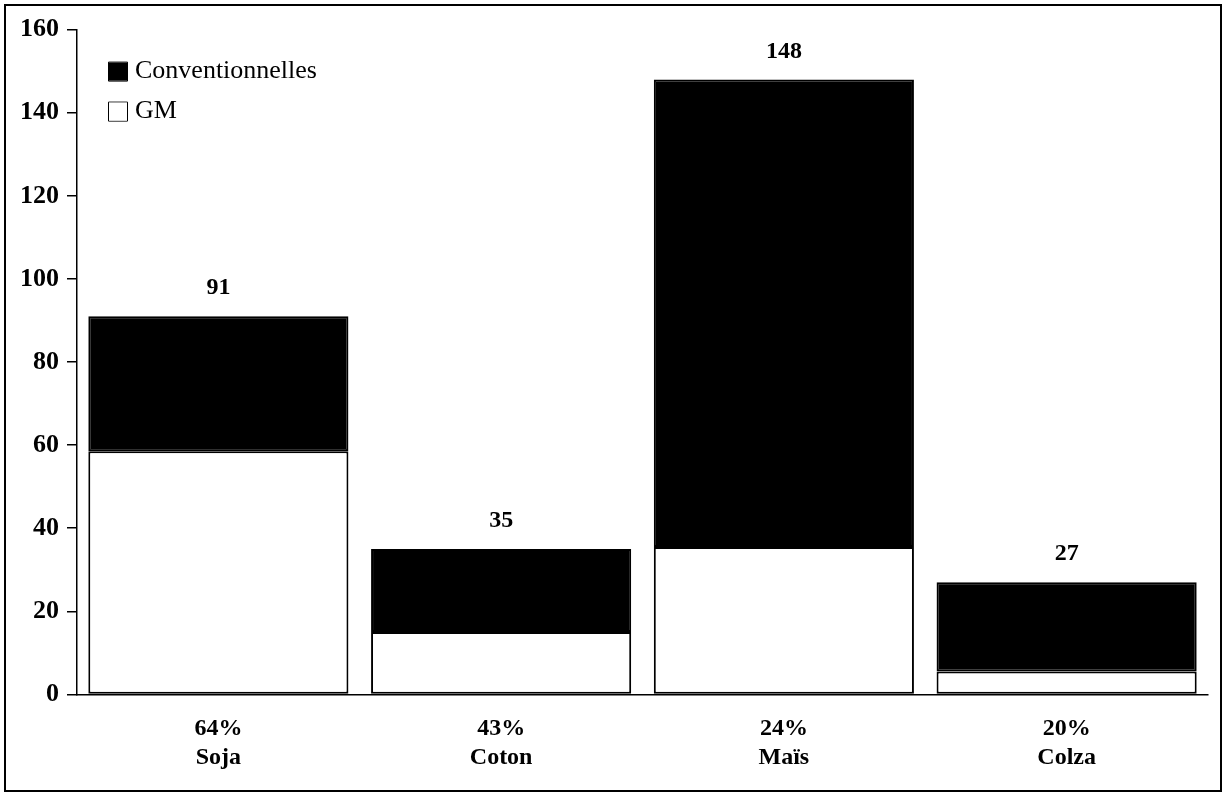 The height and width of the screenshot is (794, 1228). What do you see at coordinates (1066, 552) in the screenshot?
I see `total-label: 27` at bounding box center [1066, 552].